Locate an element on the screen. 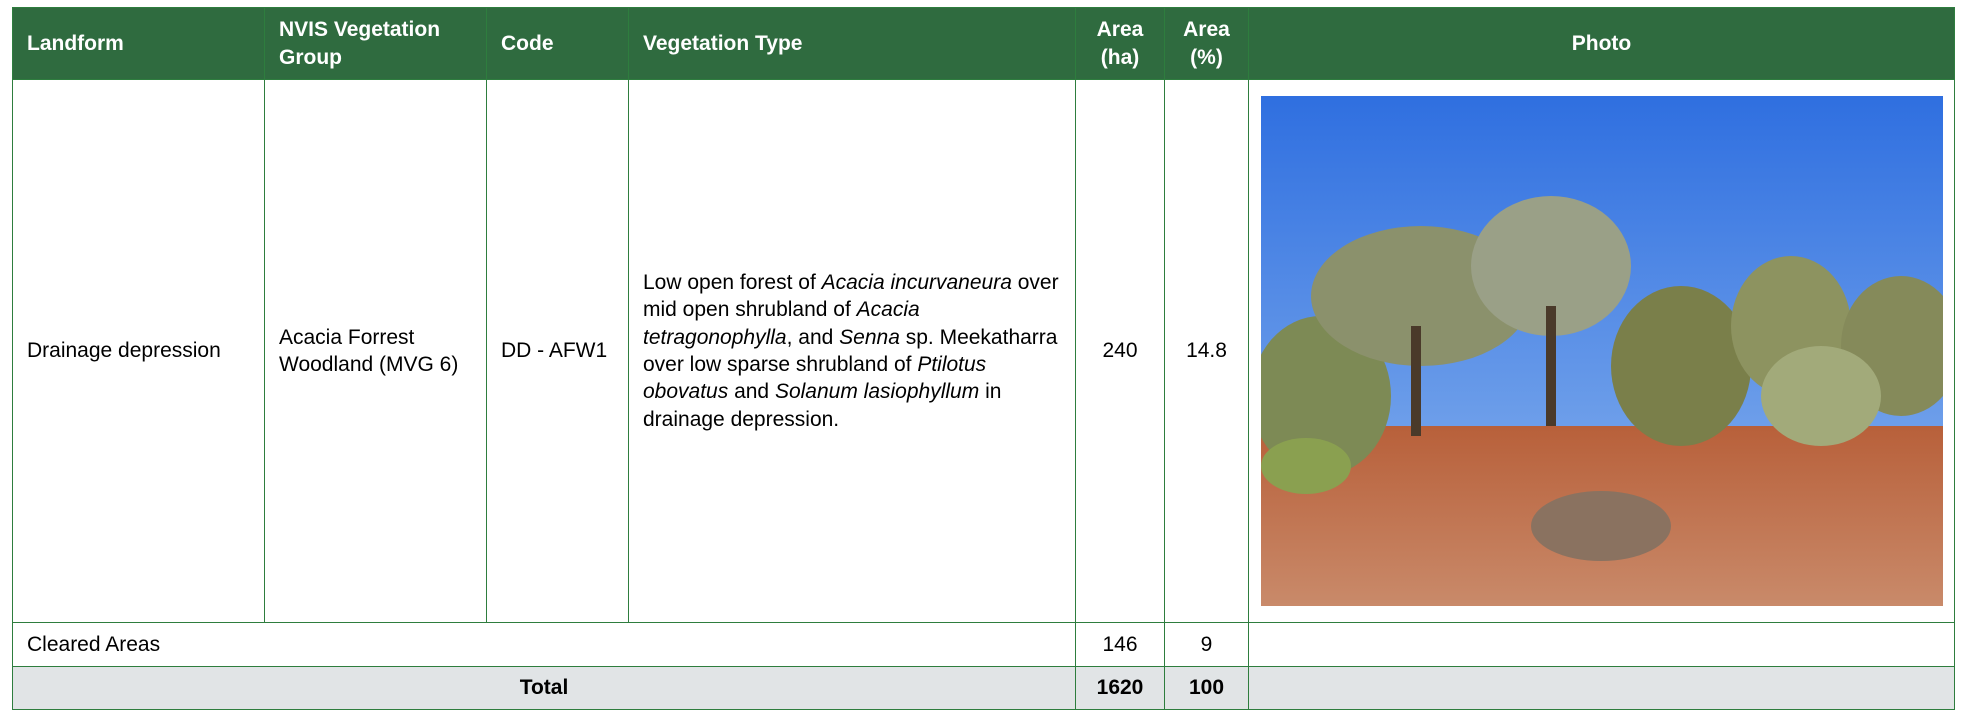 The height and width of the screenshot is (710, 1964). code: DD - AFW1 is located at coordinates (557, 351).